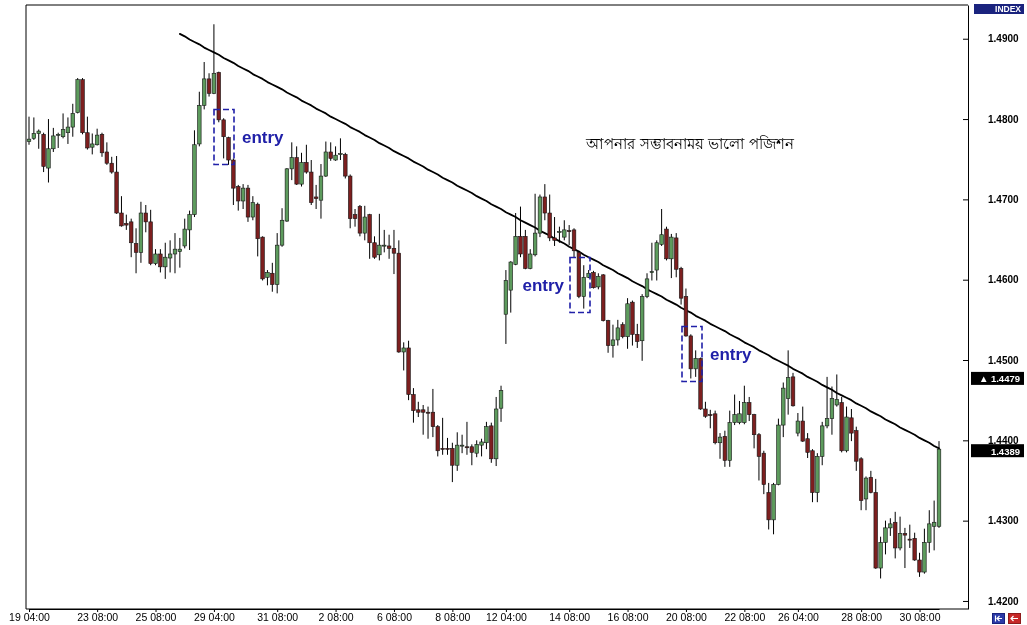 The height and width of the screenshot is (625, 1027). Describe the element at coordinates (1004, 360) in the screenshot. I see `y-tick-label: 1.4500` at that location.